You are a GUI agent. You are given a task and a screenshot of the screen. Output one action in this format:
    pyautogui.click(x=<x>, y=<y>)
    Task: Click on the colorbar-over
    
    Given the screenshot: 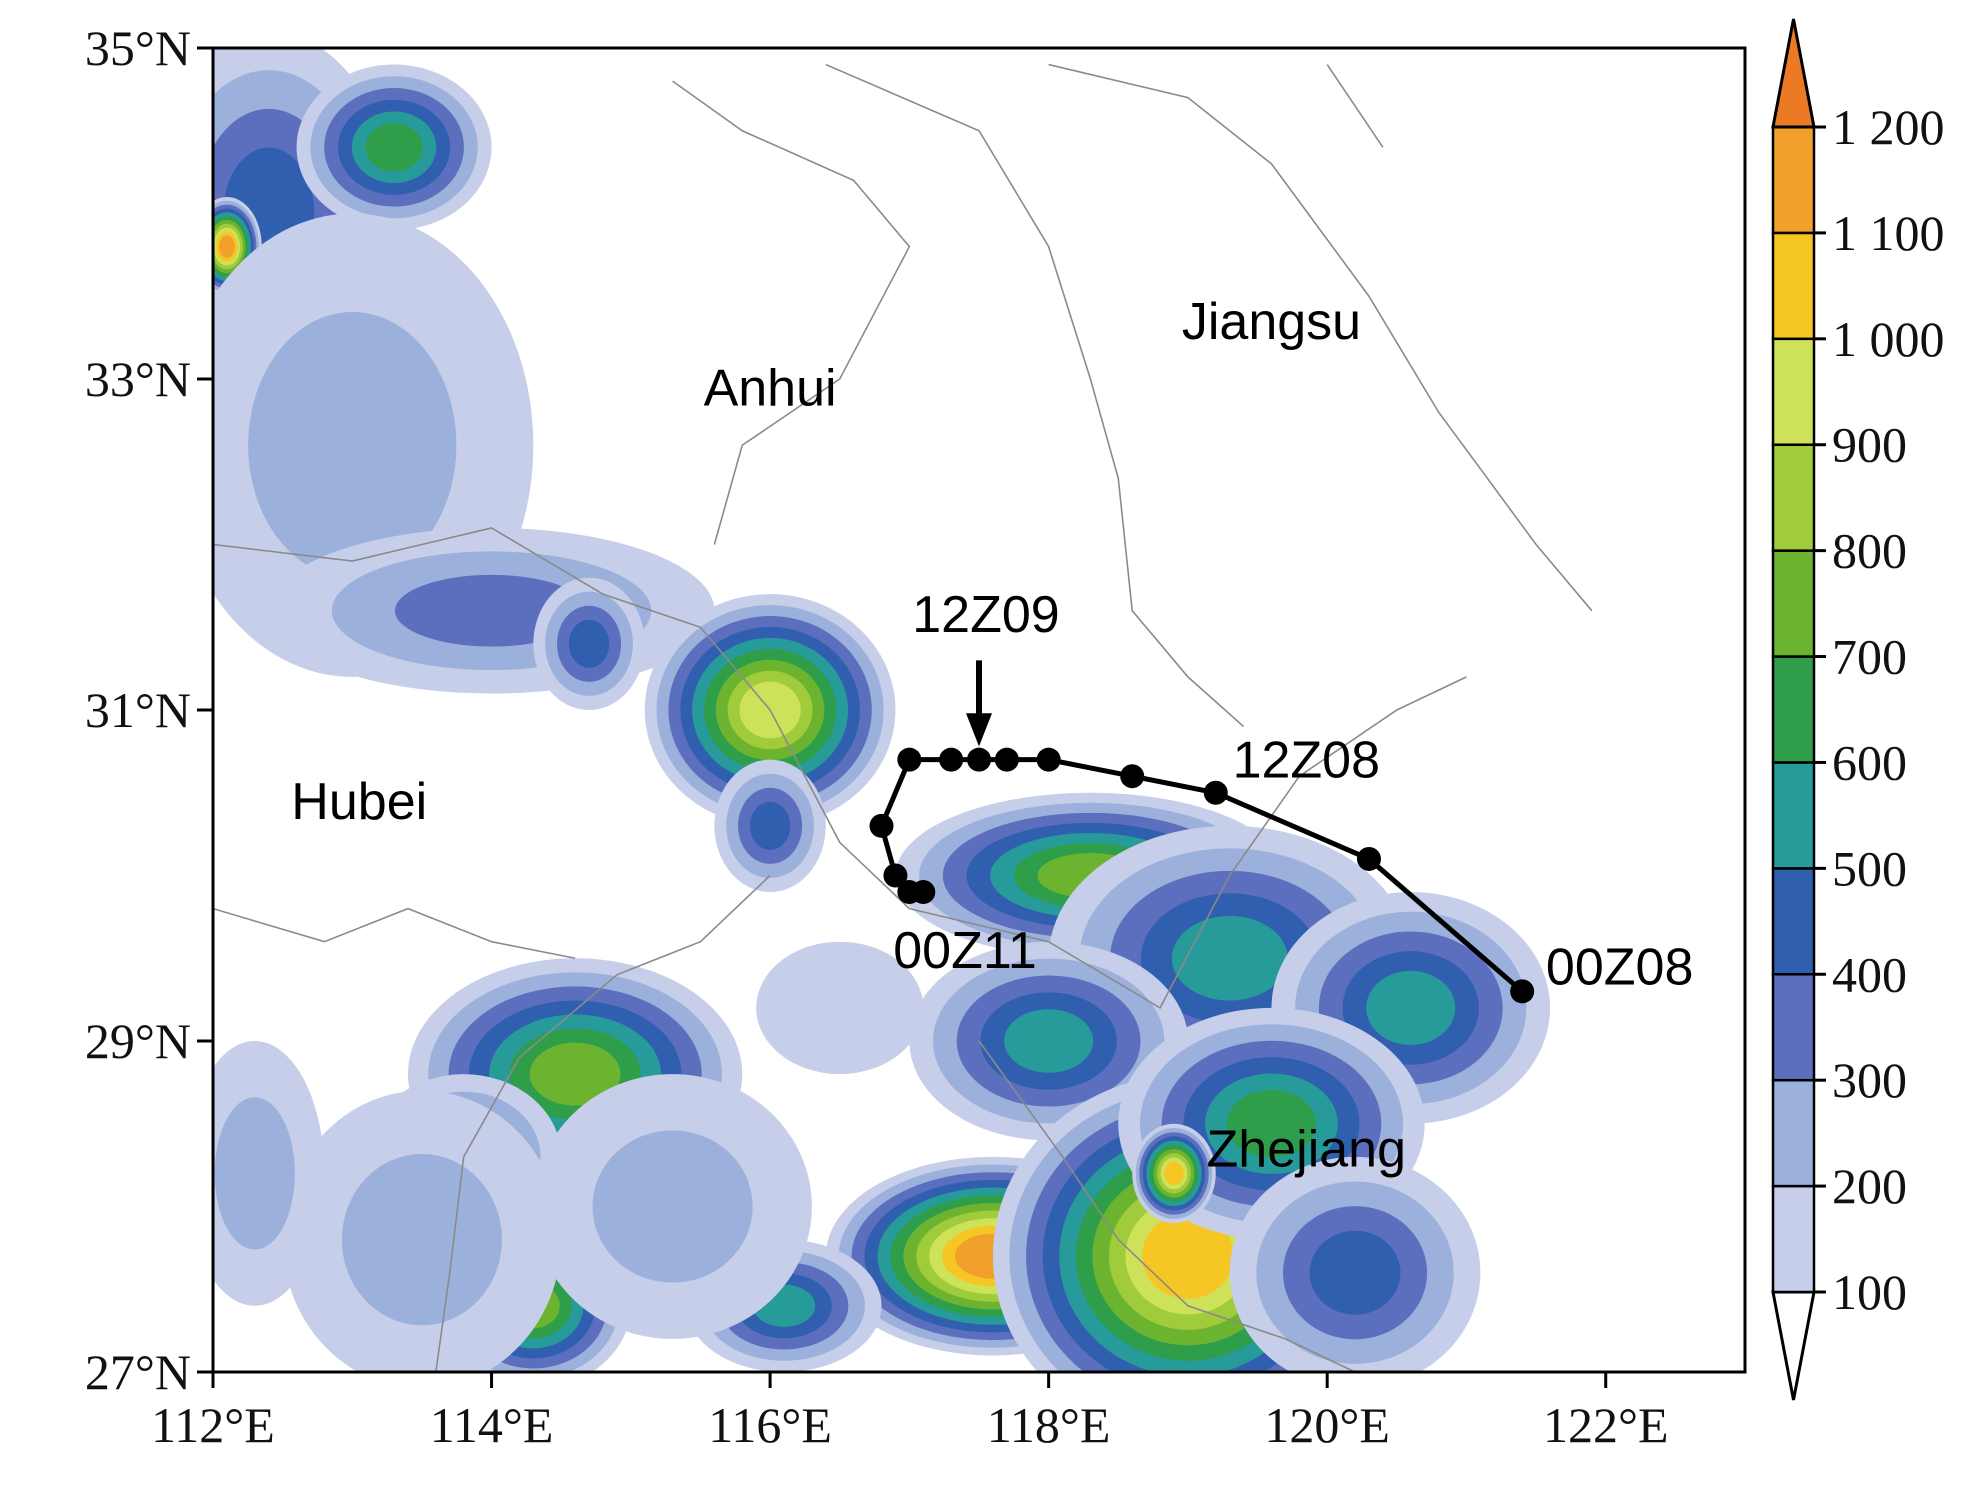 What is the action you would take?
    pyautogui.click(x=1793, y=73)
    